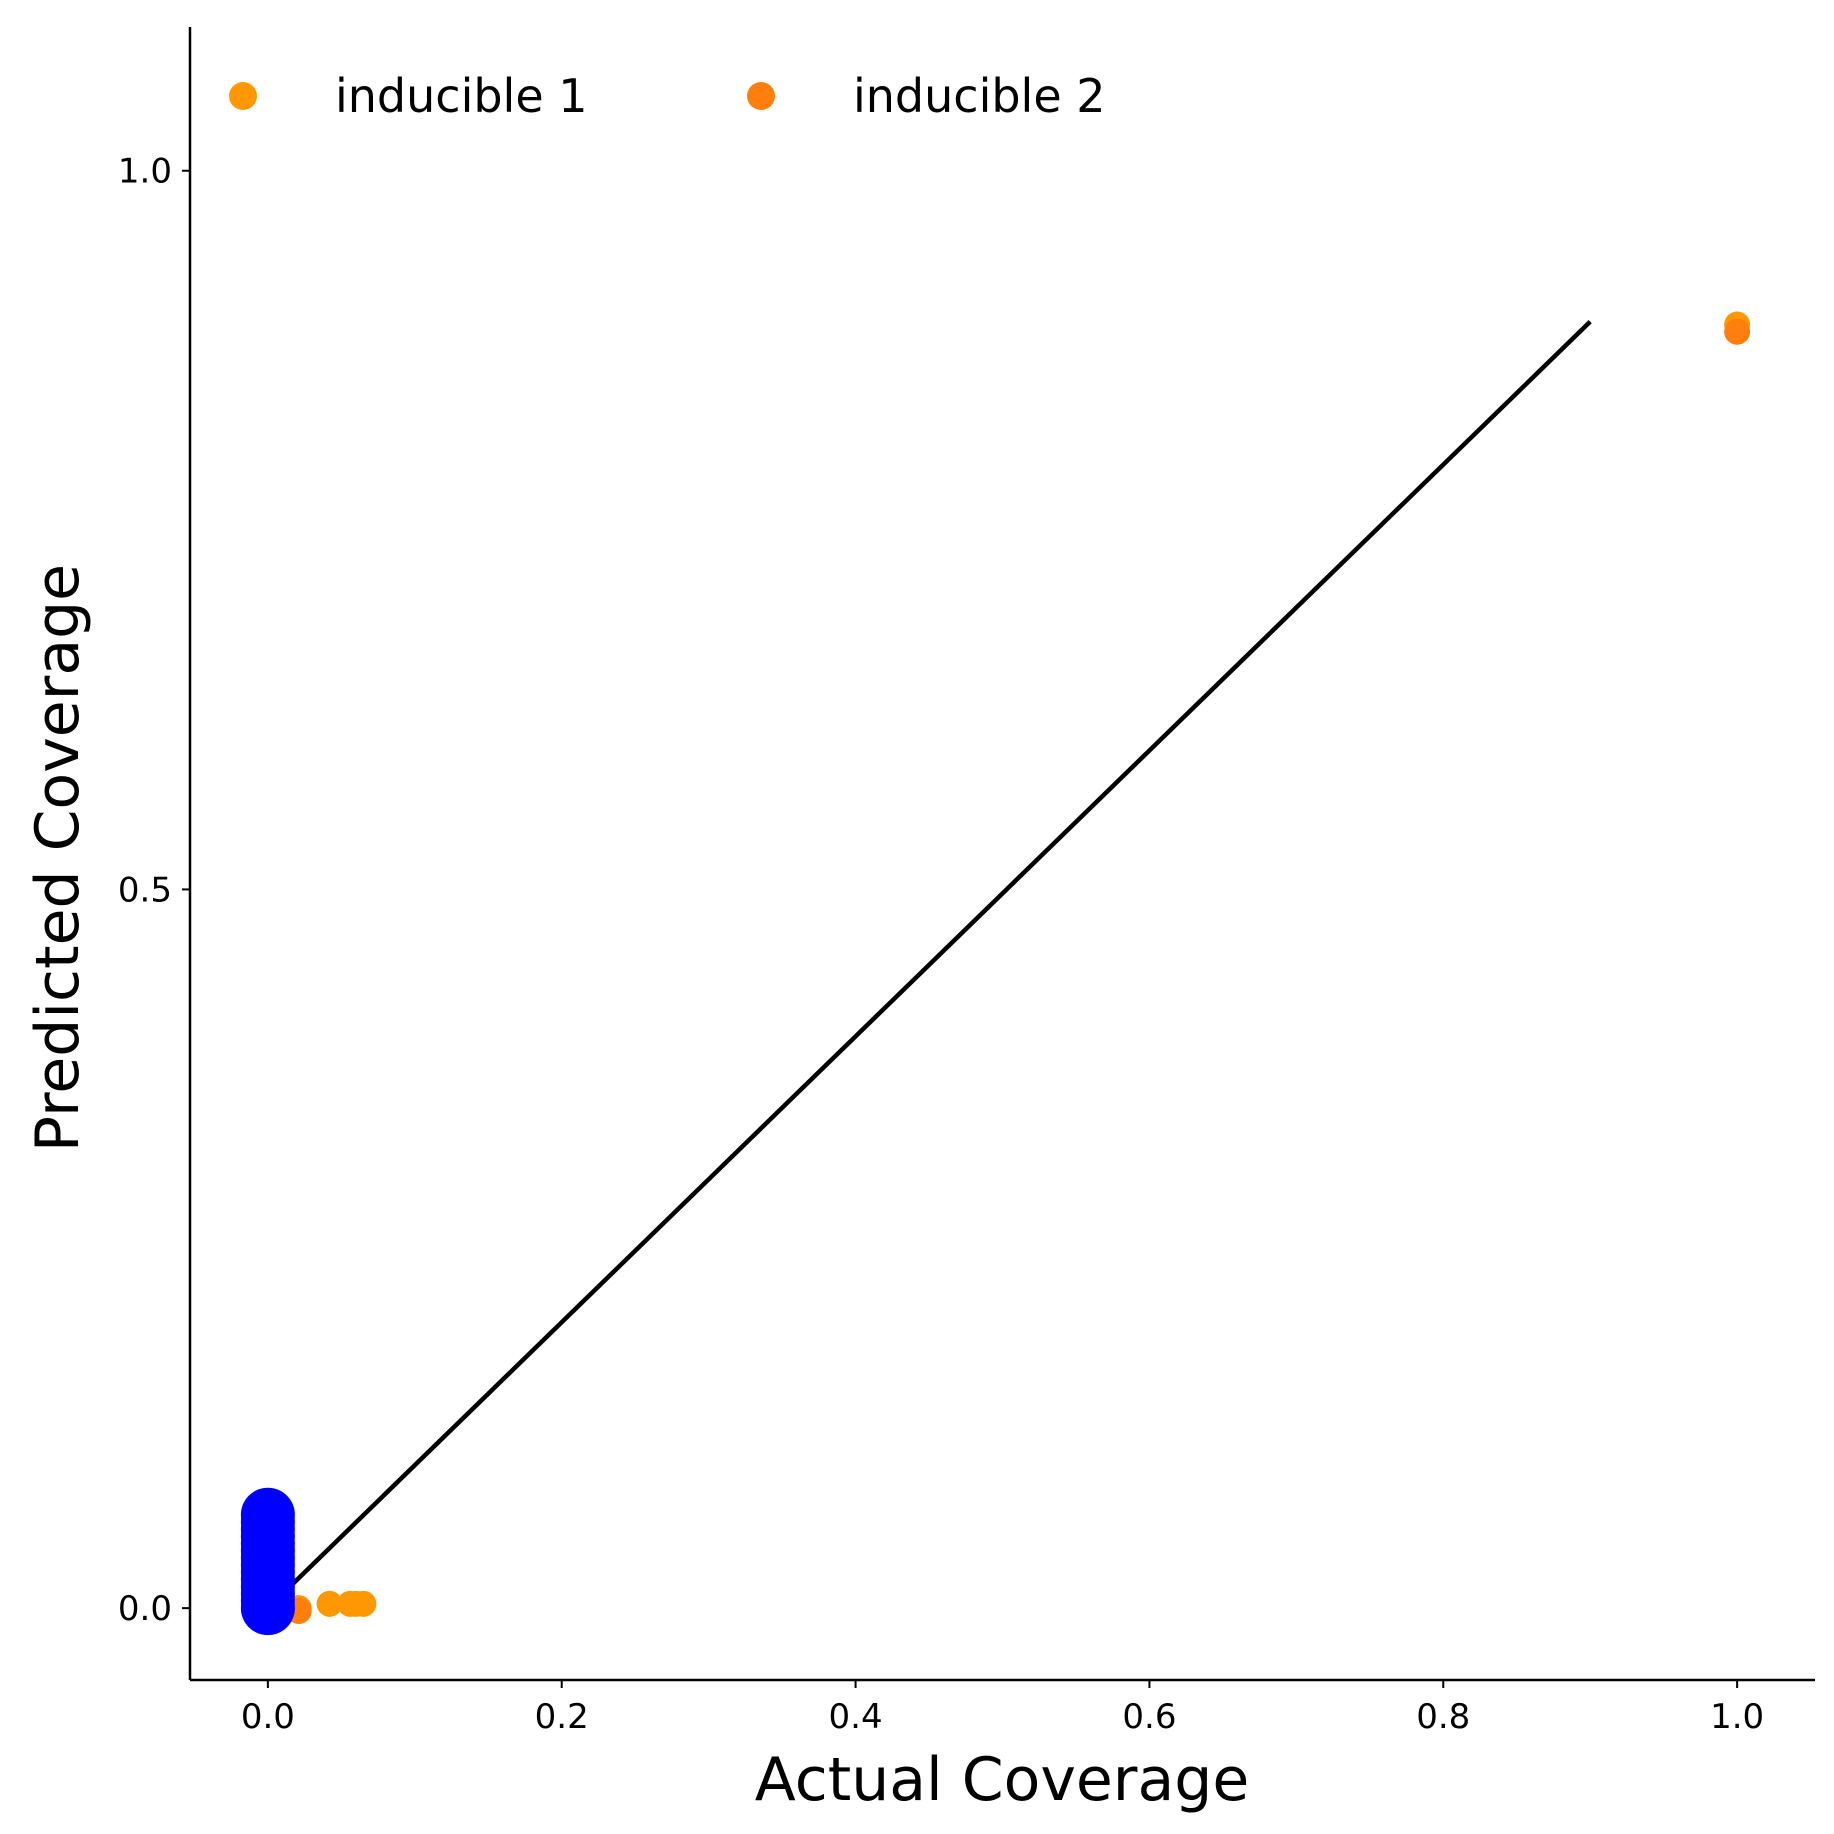 This screenshot has height=1834, width=1834. I want to click on y-axis-label: Predicted Coverage, so click(58, 858).